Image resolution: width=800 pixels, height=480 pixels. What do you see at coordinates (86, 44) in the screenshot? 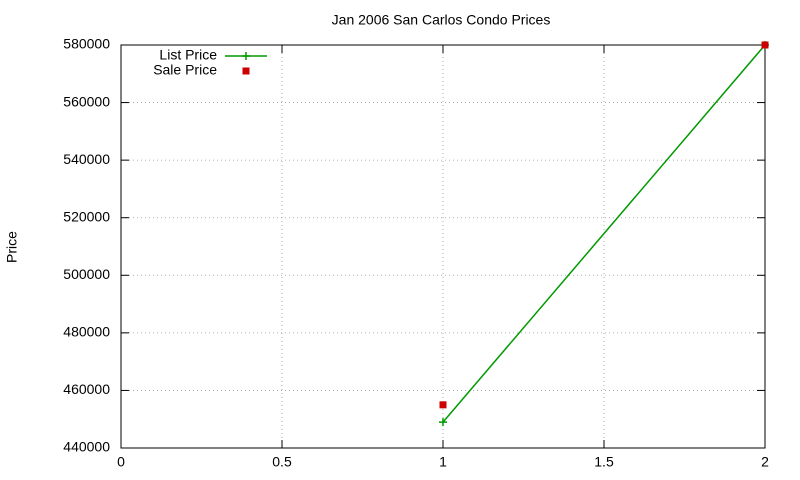
I see `y-tick-label: 580000` at bounding box center [86, 44].